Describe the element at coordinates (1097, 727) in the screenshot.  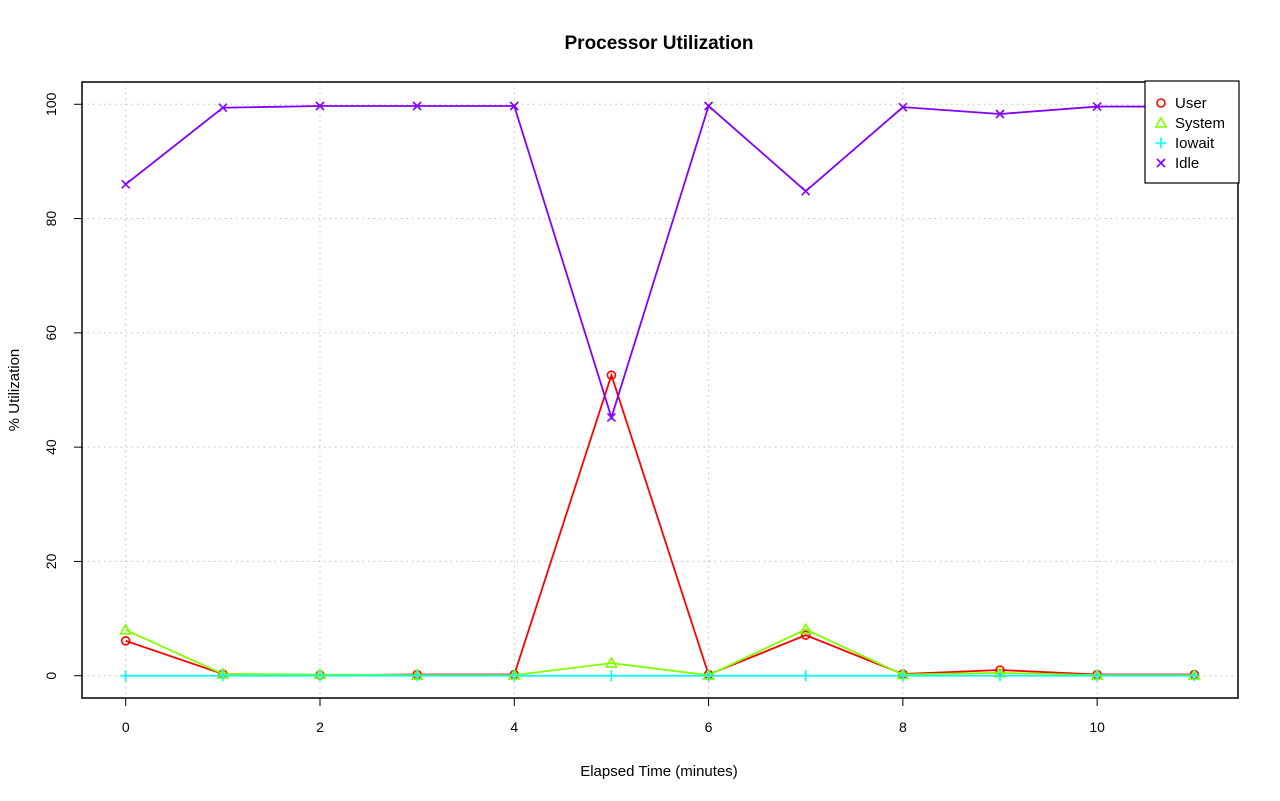
I see `x-tick-label: 10` at that location.